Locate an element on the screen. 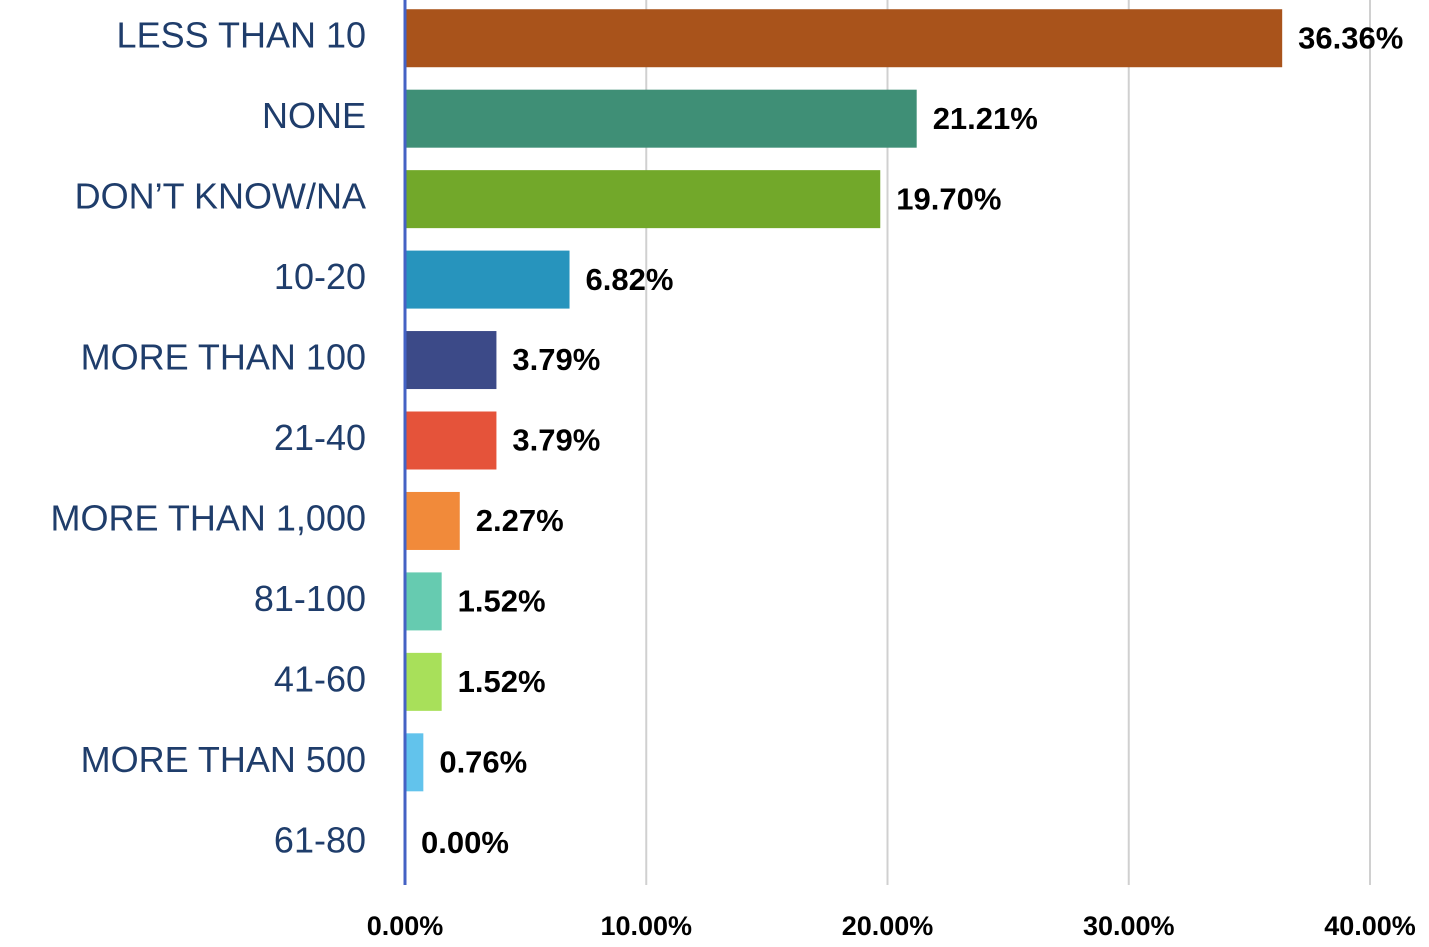  x-tick-label: 20.00% is located at coordinates (888, 926).